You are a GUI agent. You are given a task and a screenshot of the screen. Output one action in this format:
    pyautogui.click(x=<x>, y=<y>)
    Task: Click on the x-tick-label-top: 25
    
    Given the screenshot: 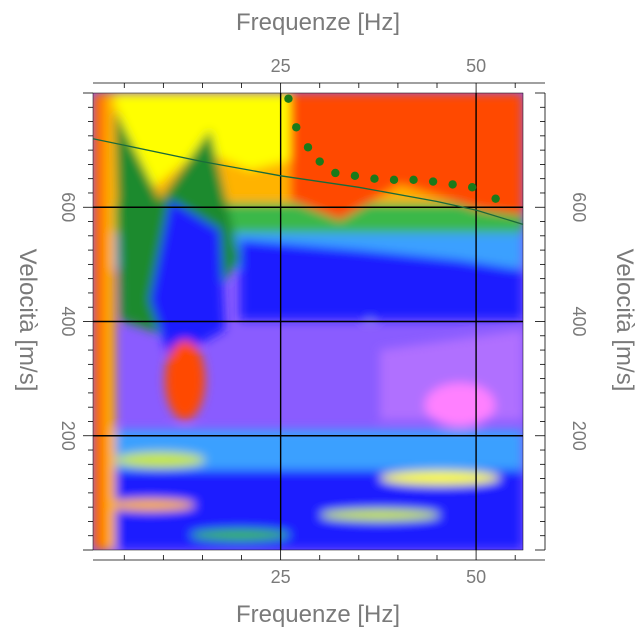 What is the action you would take?
    pyautogui.click(x=281, y=66)
    